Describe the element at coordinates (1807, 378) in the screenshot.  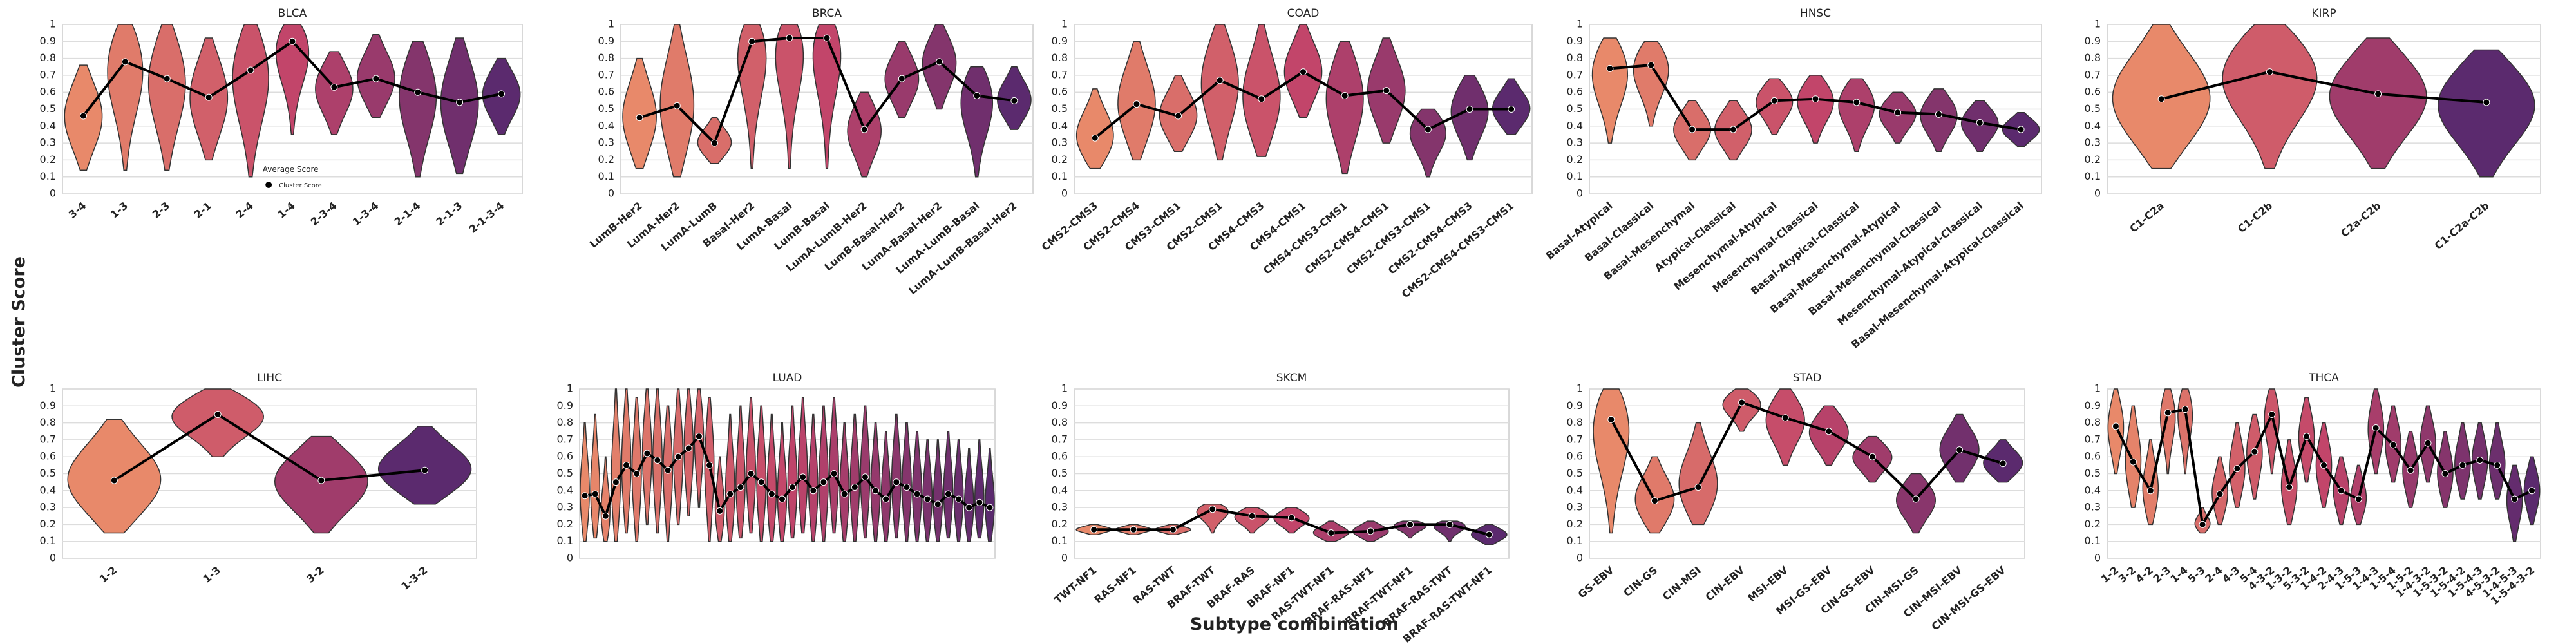
I see `panel-title: STAD` at that location.